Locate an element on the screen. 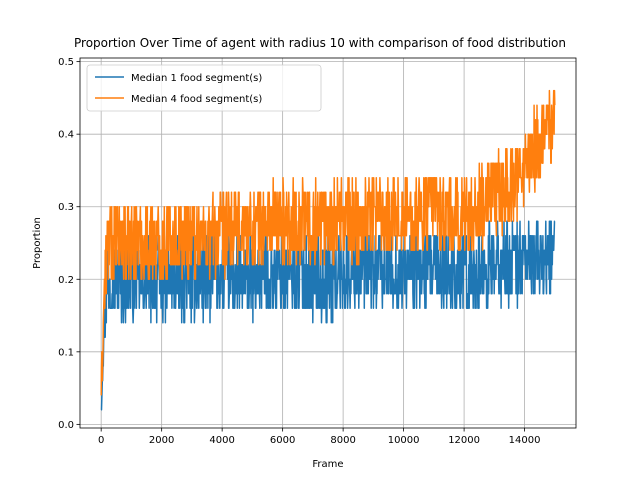 Image resolution: width=640 pixels, height=480 pixels. x-tick-label: 8000 is located at coordinates (342, 440).